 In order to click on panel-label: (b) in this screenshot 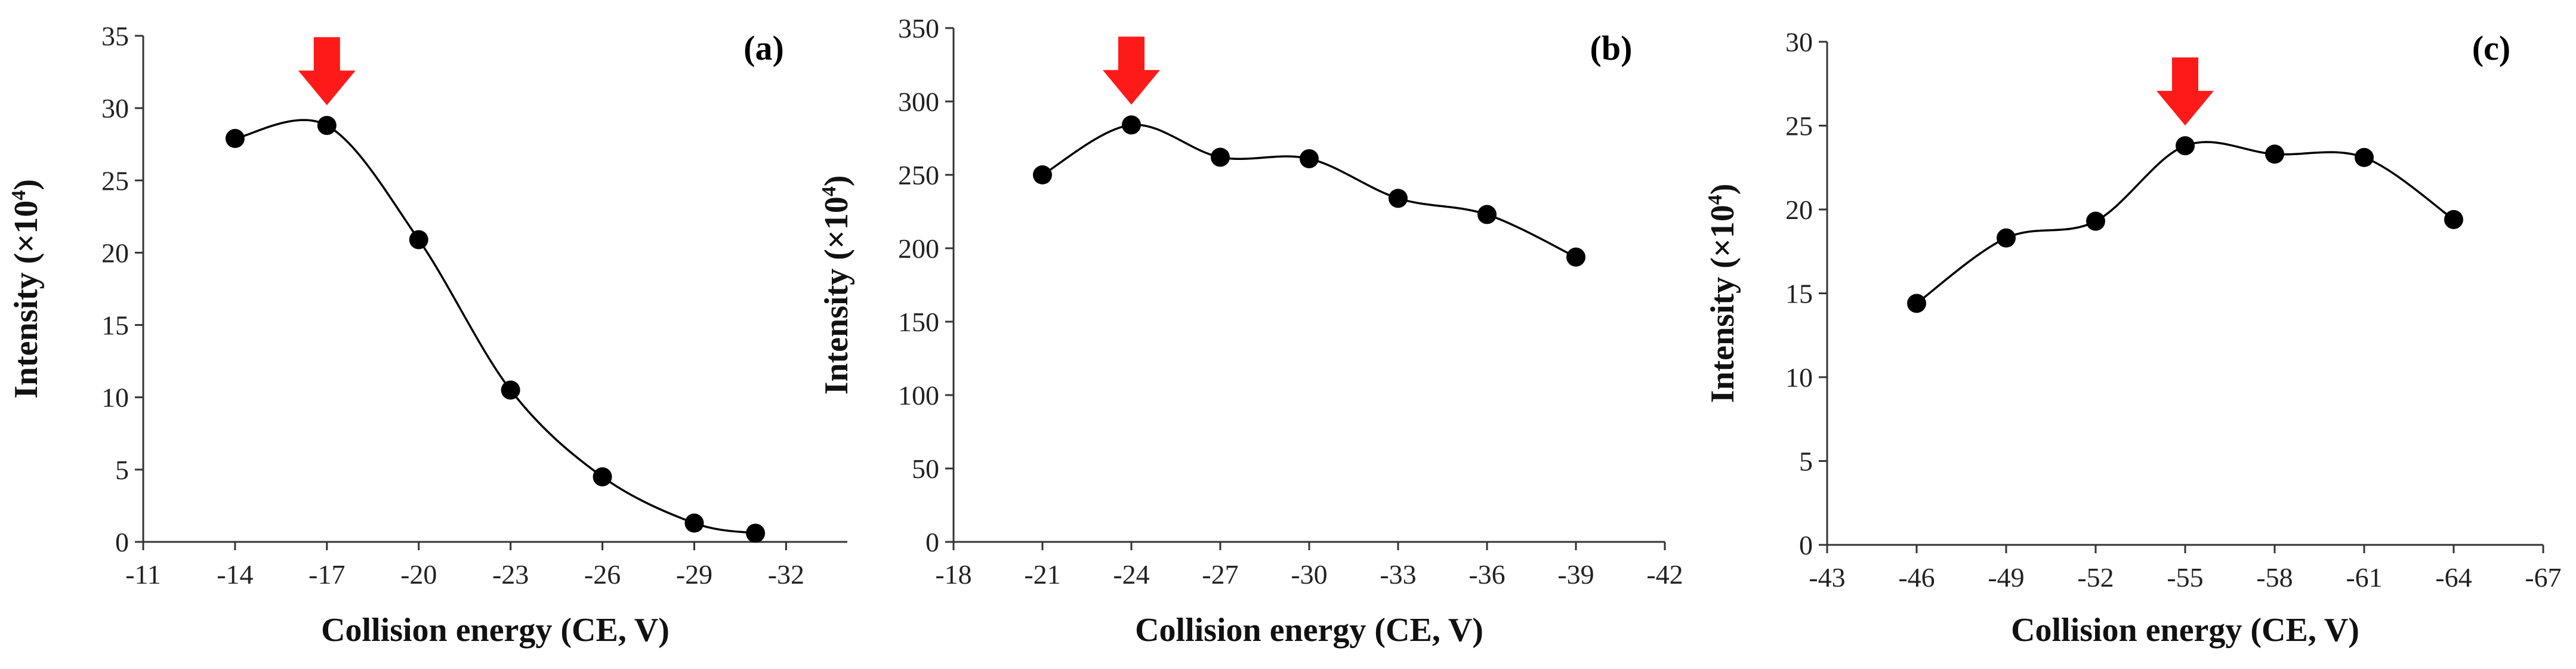, I will do `click(1611, 48)`.